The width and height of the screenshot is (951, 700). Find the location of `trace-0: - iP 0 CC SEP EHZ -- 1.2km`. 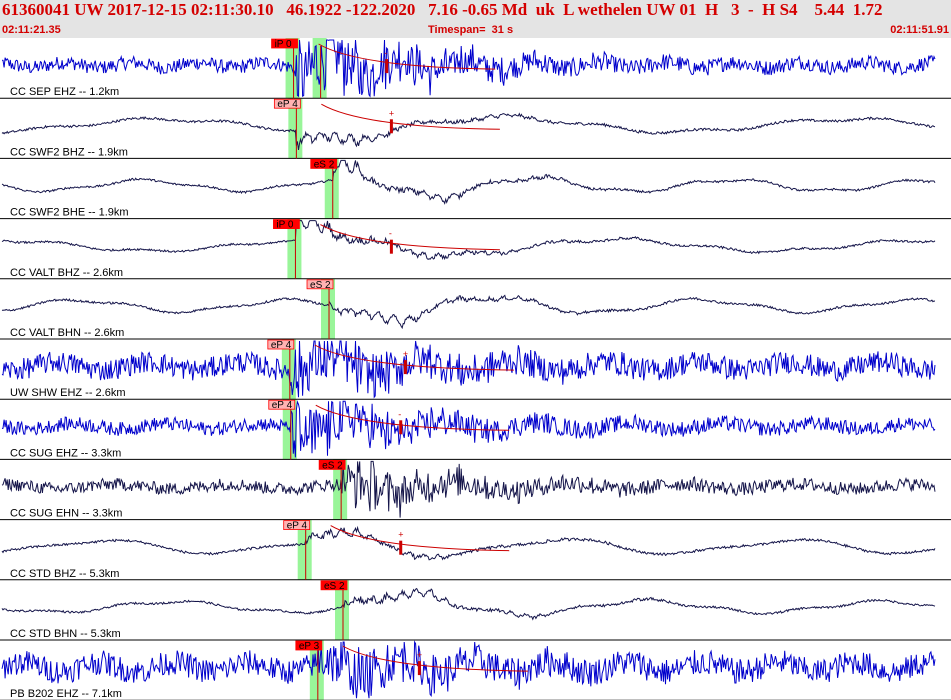

trace-0: - iP 0 CC SEP EHZ -- 1.2km is located at coordinates (475, 68).